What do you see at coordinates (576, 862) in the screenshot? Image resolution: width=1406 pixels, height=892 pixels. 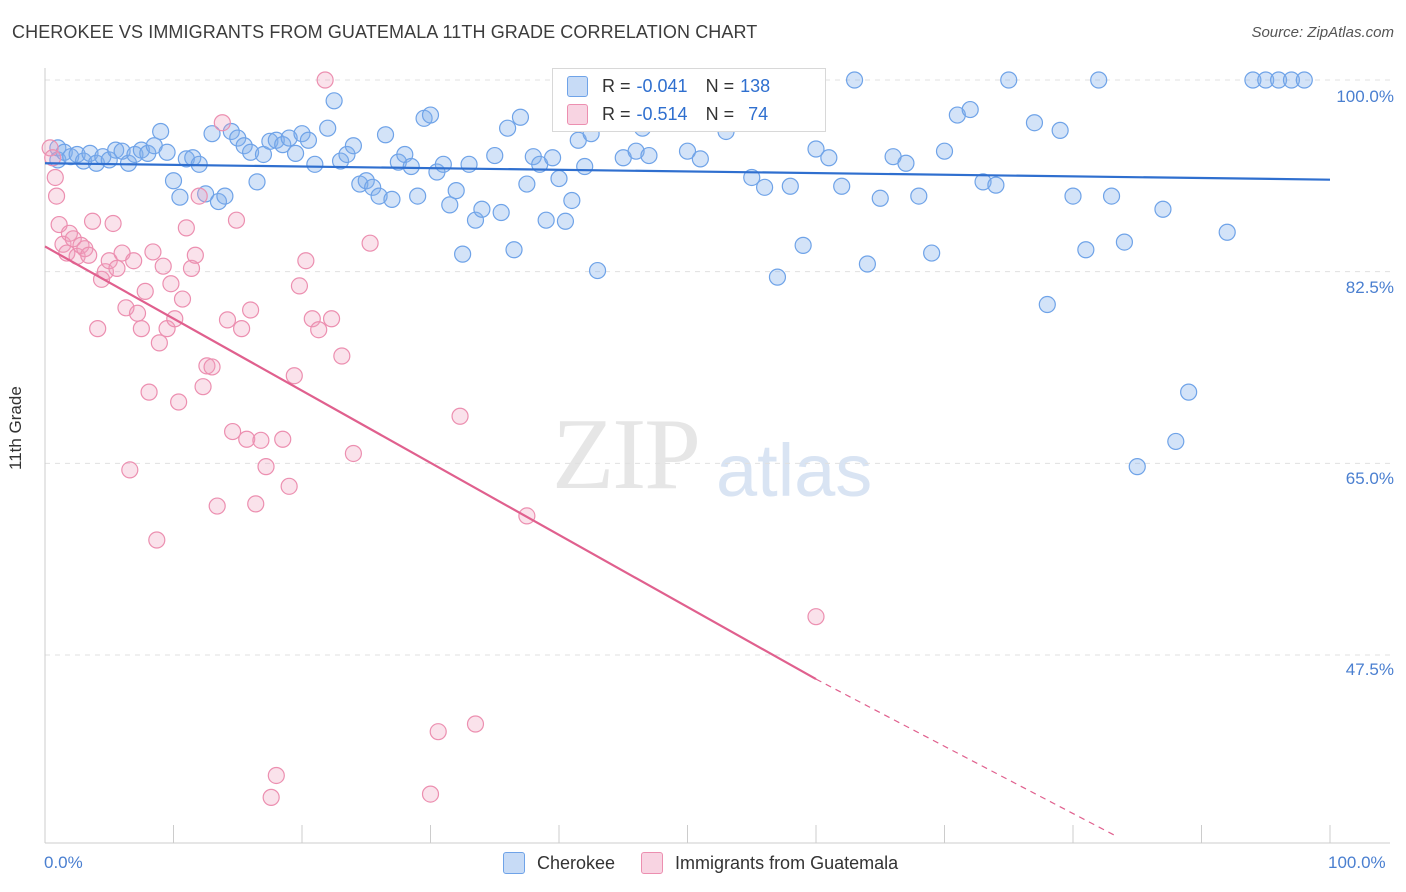 I see `legend-label: Cherokee` at bounding box center [576, 862].